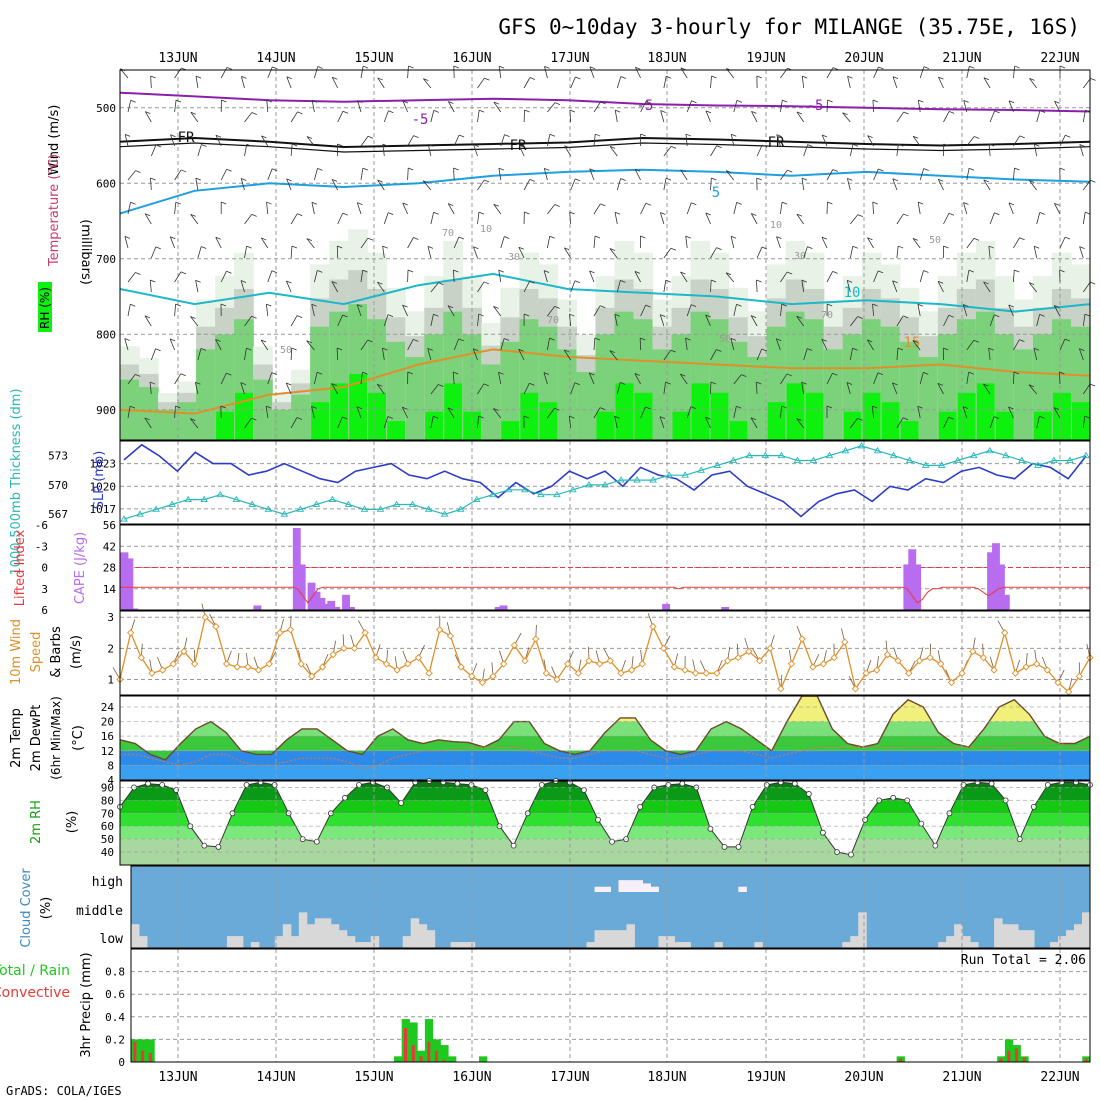 The height and width of the screenshot is (1100, 1100). Describe the element at coordinates (109, 568) in the screenshot. I see `cape-tick-1: 28` at that location.